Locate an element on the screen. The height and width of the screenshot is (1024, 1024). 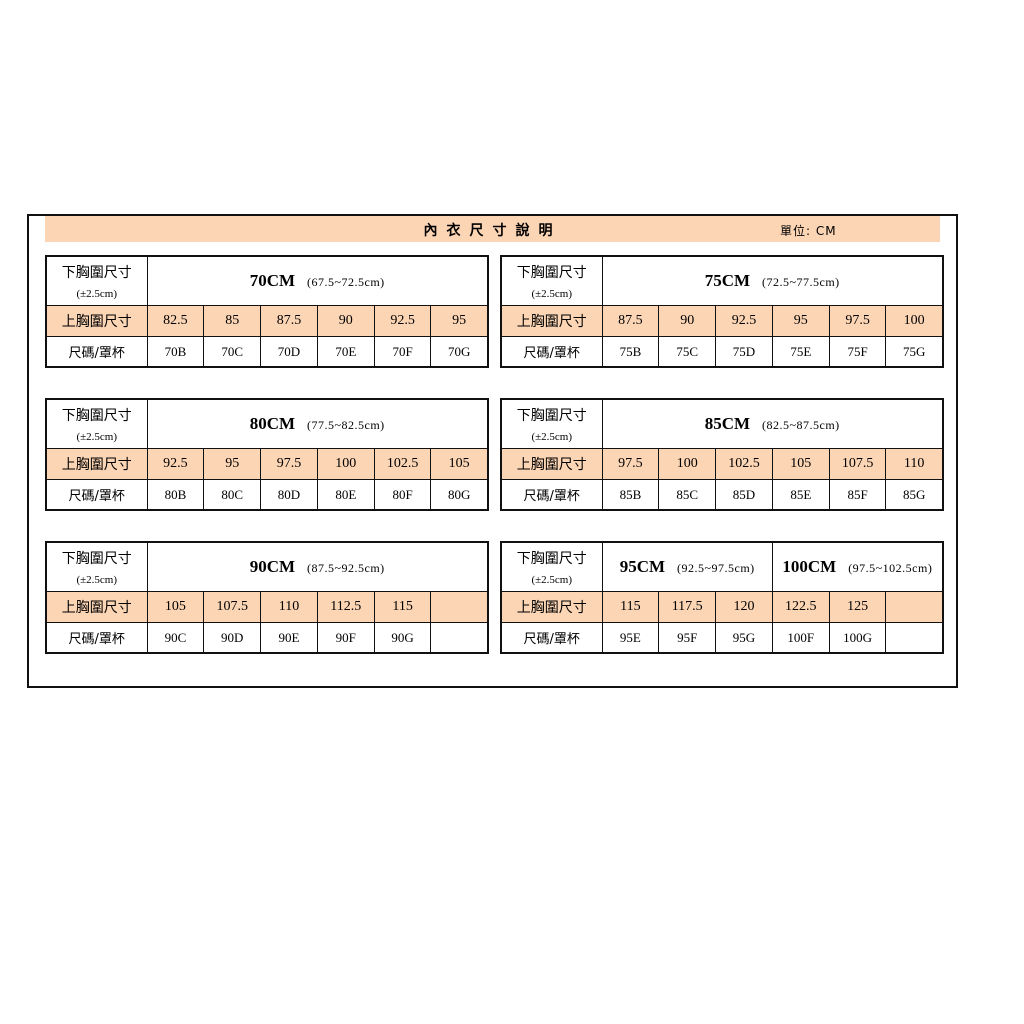
size-cup-cell: 70C is located at coordinates (232, 352).